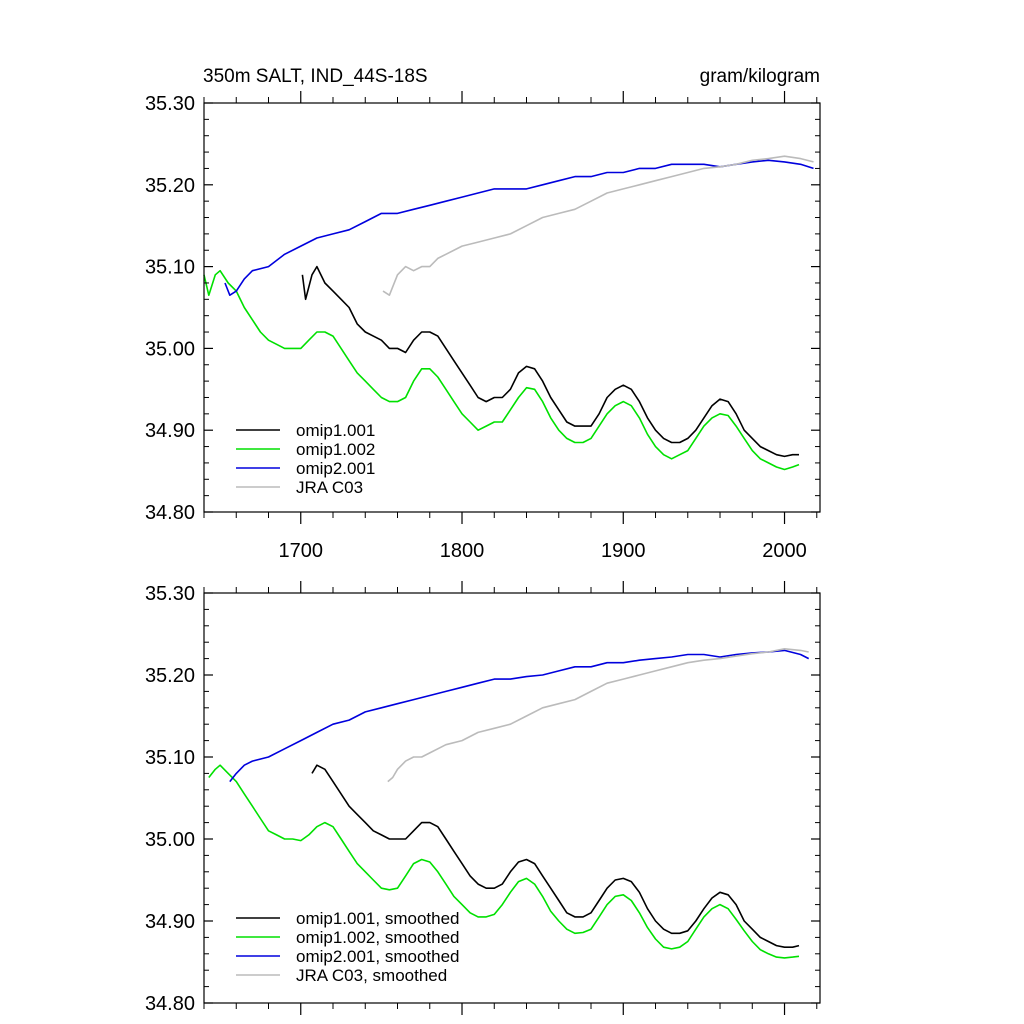  Describe the element at coordinates (315, 76) in the screenshot. I see `top-panel-title: 350m SALT, IND_44S-18S` at that location.